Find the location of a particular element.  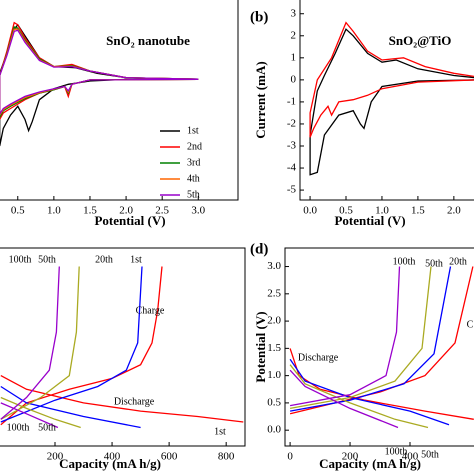

y-tick-label: 2.5 is located at coordinates (274, 293).